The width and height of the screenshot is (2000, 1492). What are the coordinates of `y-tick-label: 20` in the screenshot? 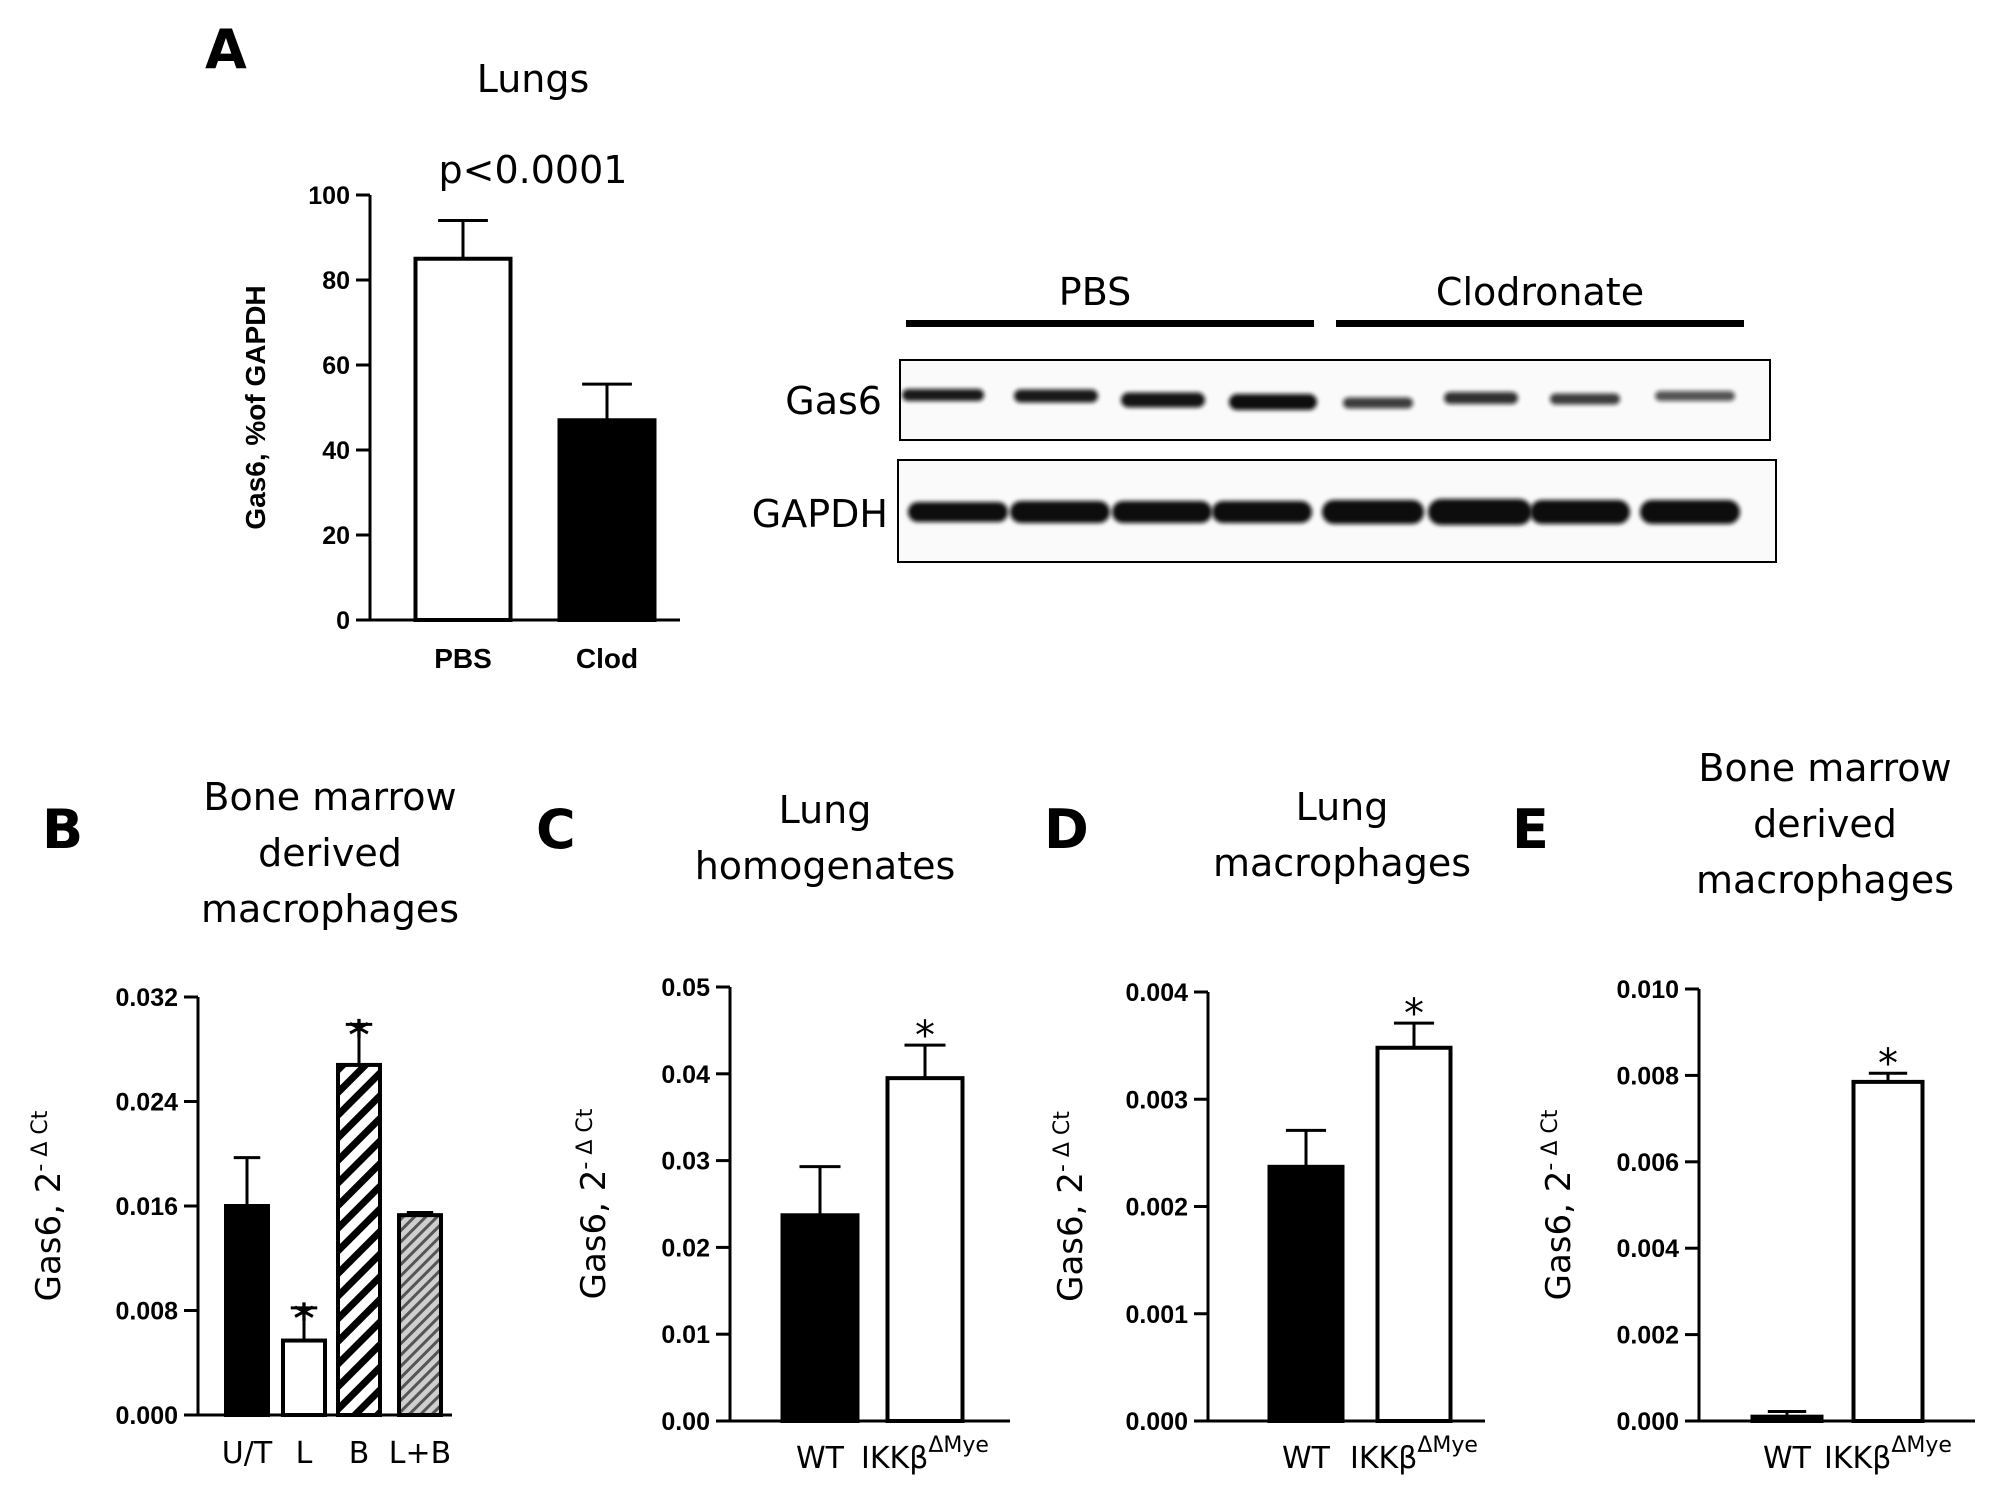 It's located at (336, 536).